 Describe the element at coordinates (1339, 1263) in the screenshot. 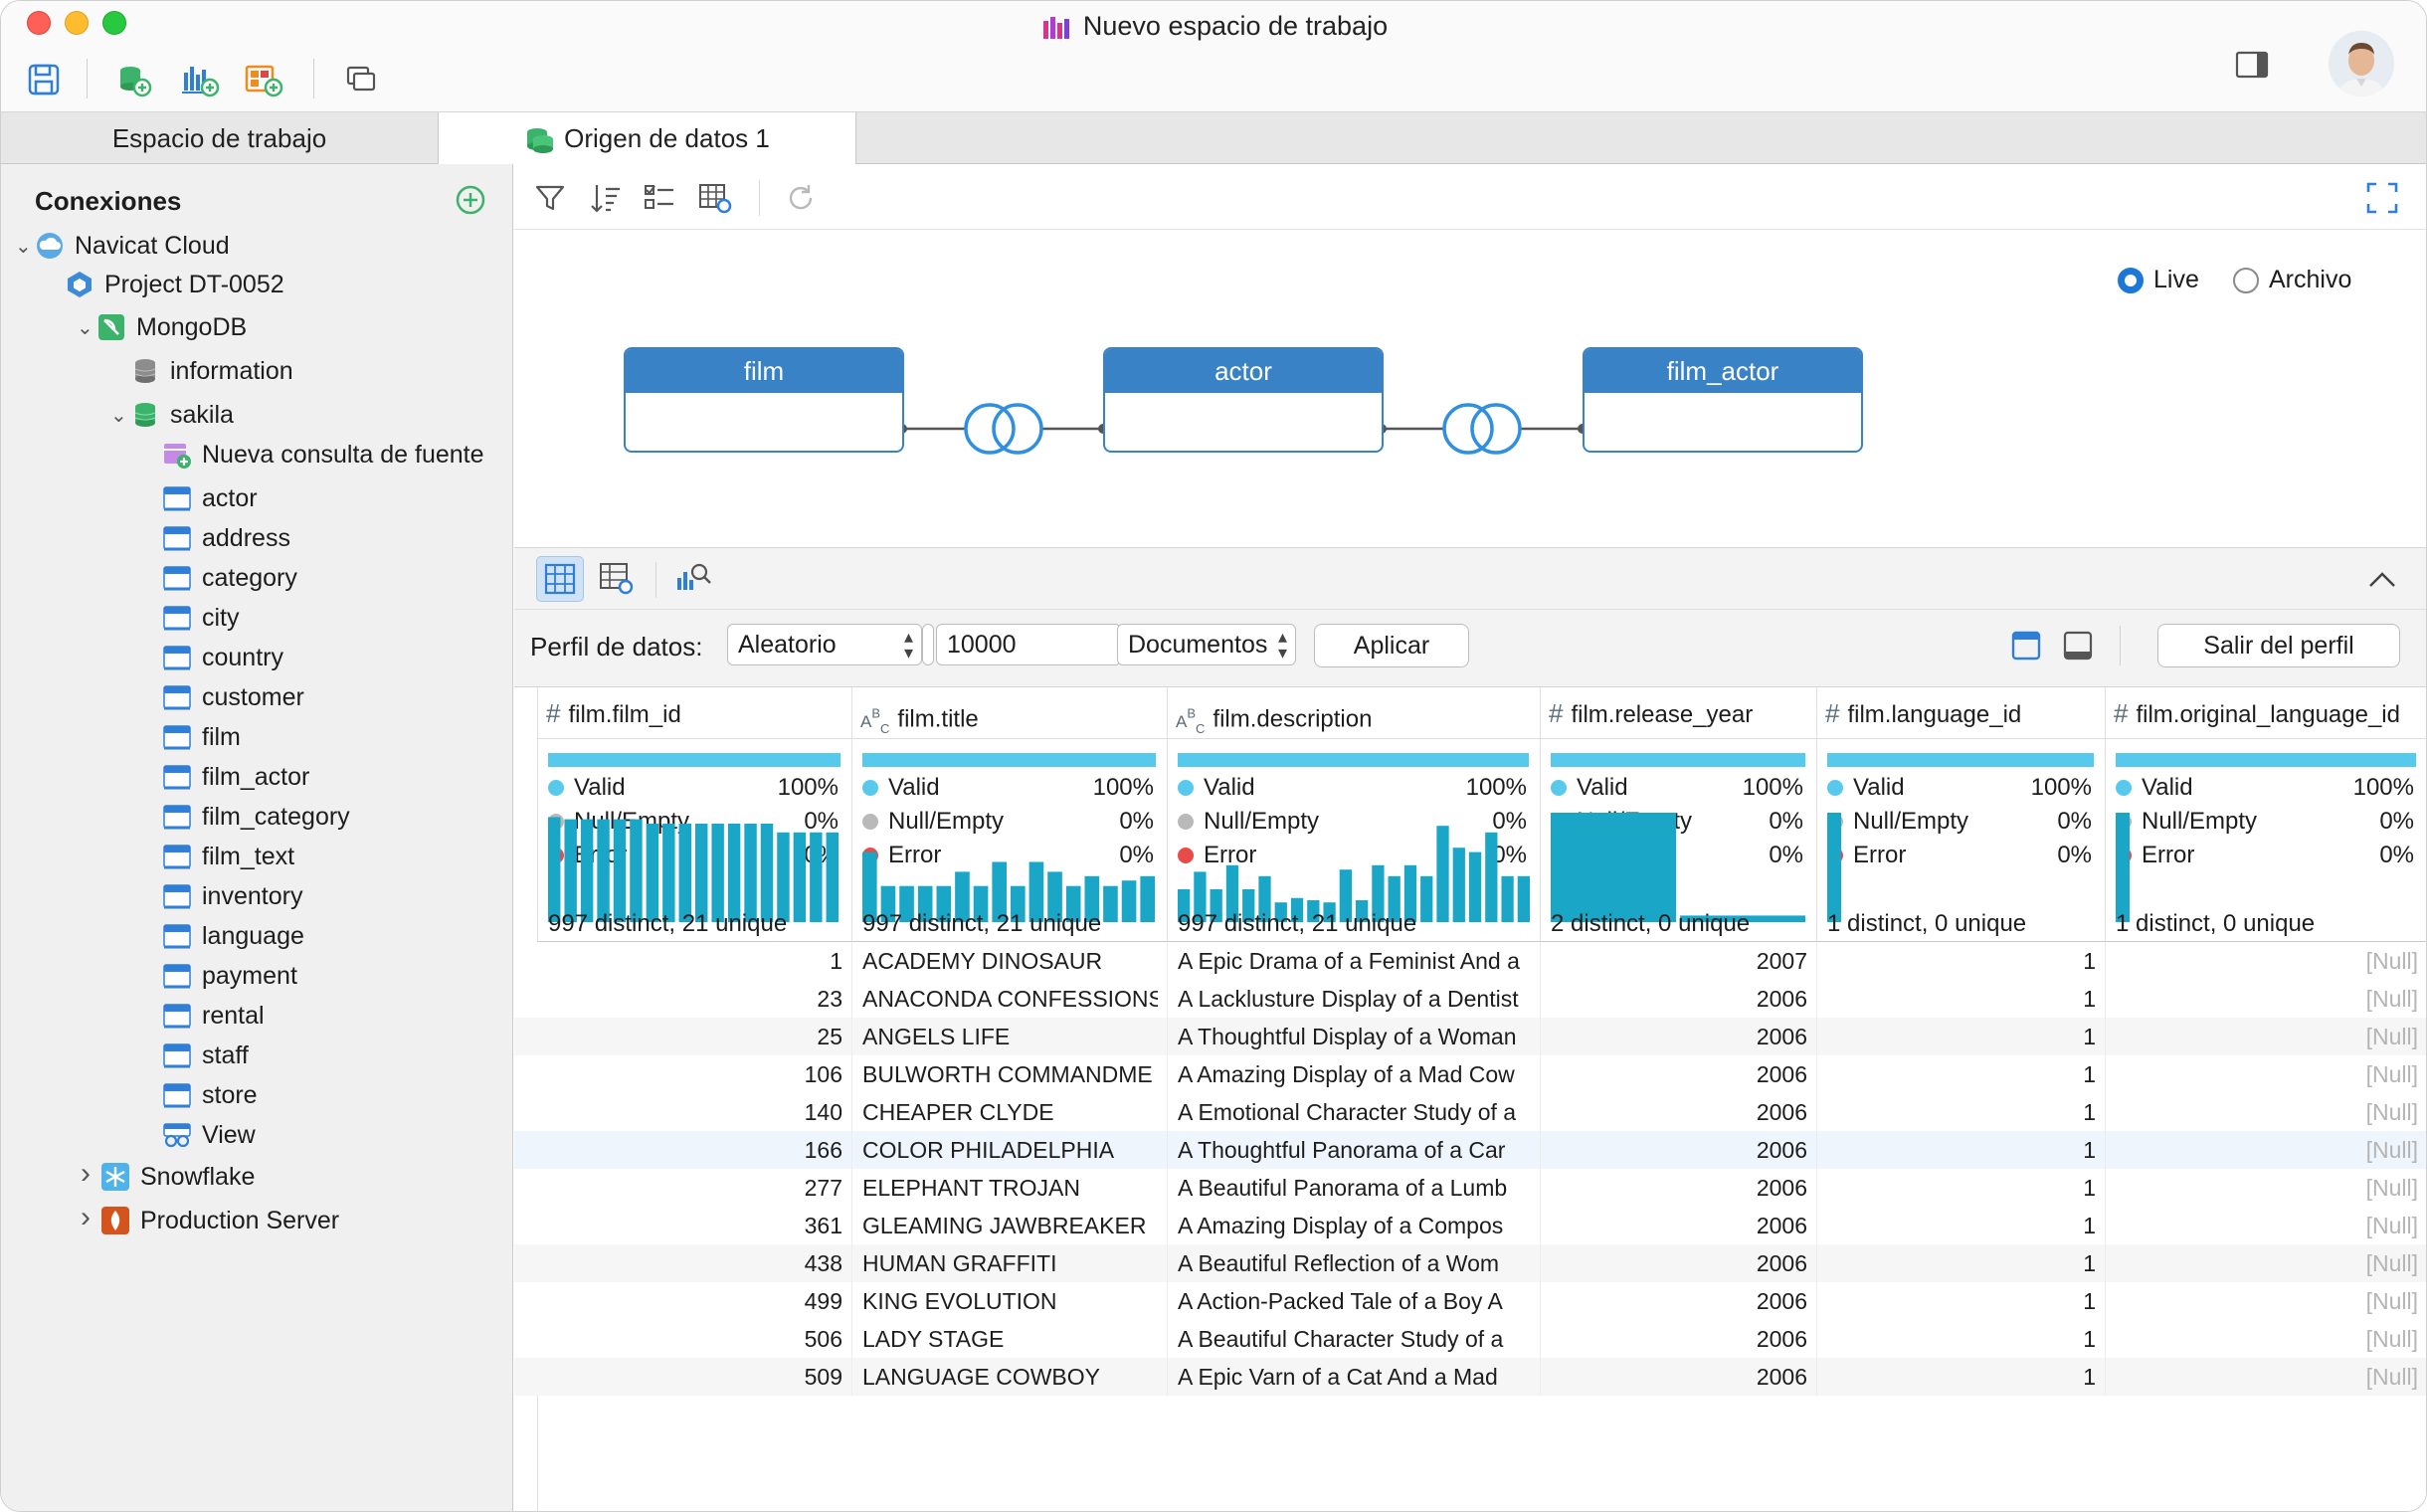

I see `table-cell: A Beautiful Reflection of a Wom` at that location.